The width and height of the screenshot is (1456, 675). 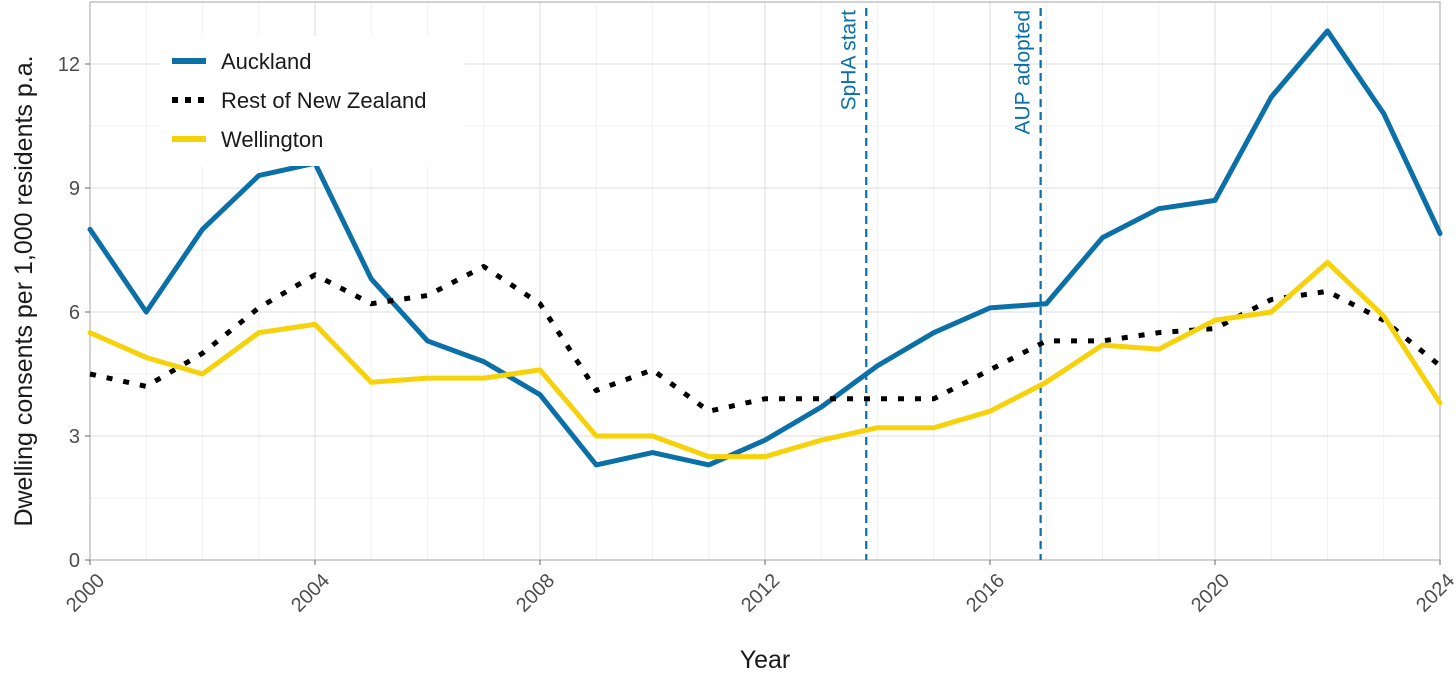 I want to click on y-tick-label: 3, so click(x=74, y=437).